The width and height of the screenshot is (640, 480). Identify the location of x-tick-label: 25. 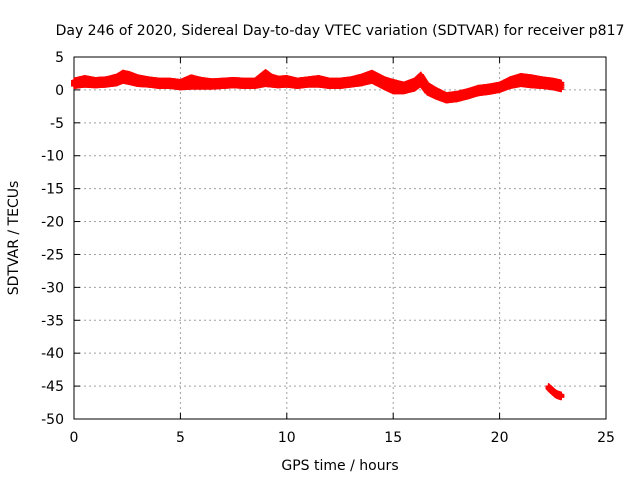
(606, 438).